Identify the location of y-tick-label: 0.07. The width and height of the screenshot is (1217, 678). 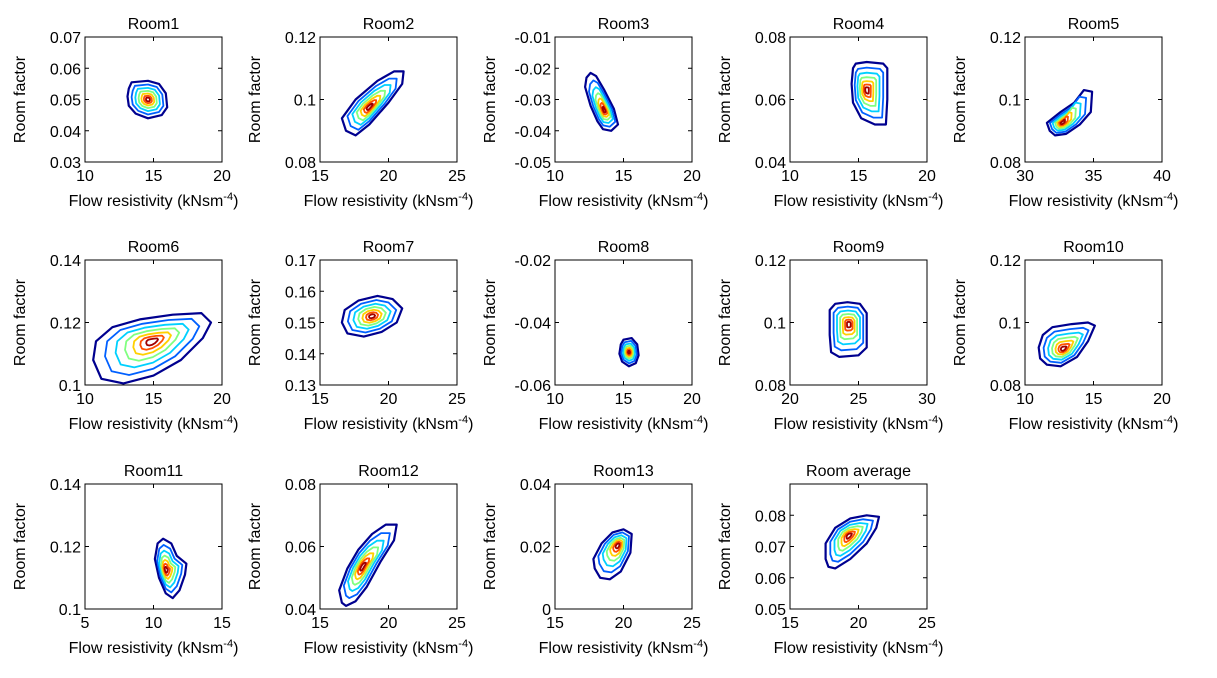
(770, 548).